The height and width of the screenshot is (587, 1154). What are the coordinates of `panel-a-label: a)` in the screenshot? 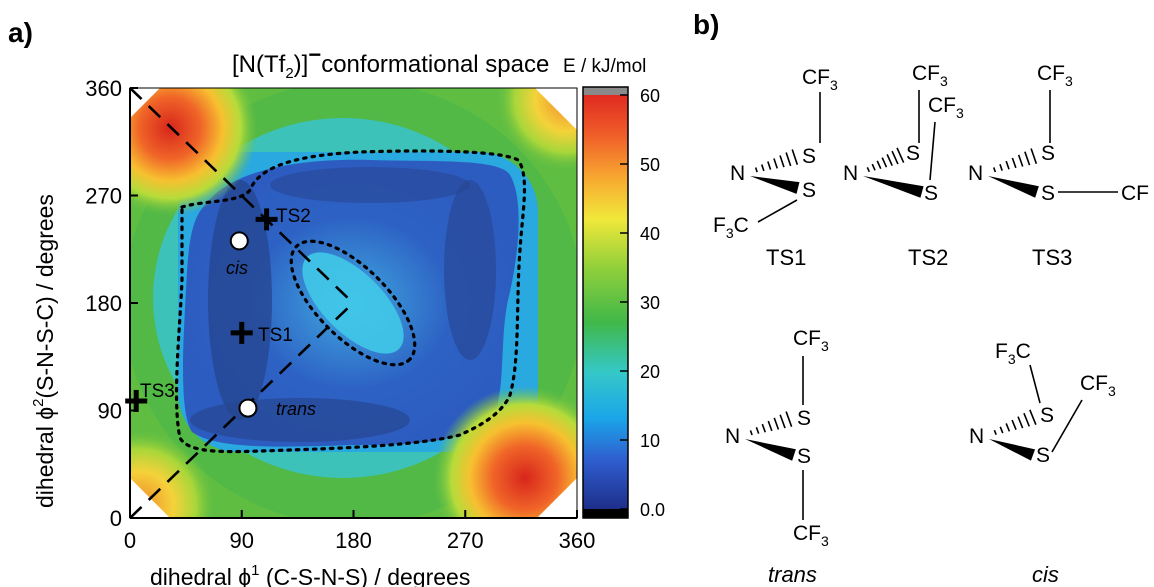 It's located at (20, 32).